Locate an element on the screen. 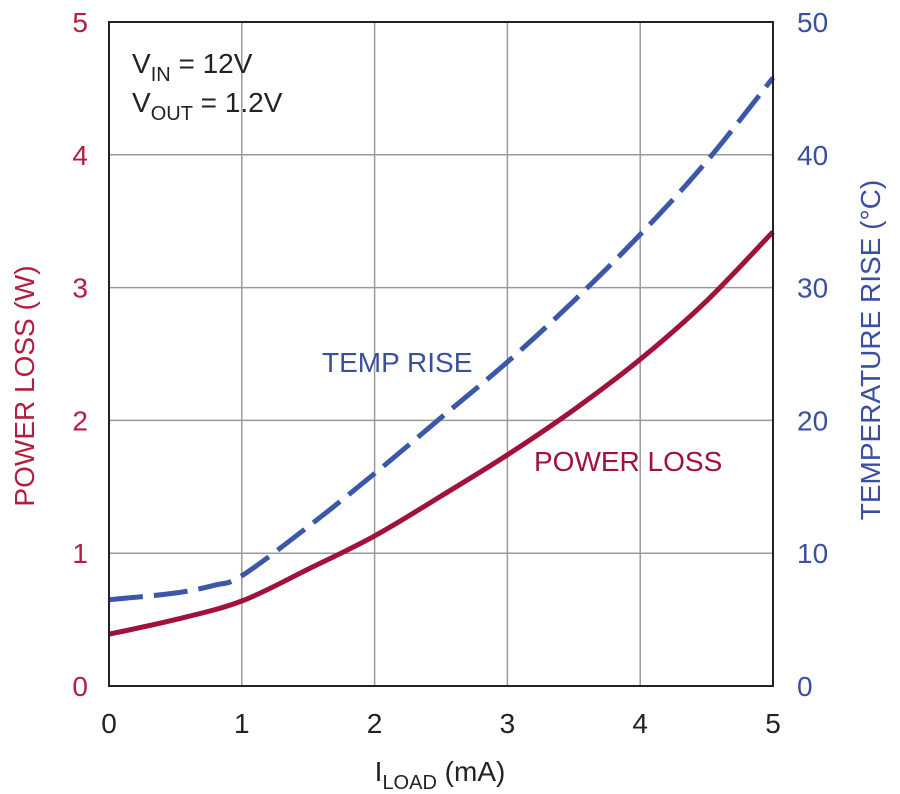 This screenshot has width=900, height=794. temp-rise-label: TEMP RISE is located at coordinates (397, 362).